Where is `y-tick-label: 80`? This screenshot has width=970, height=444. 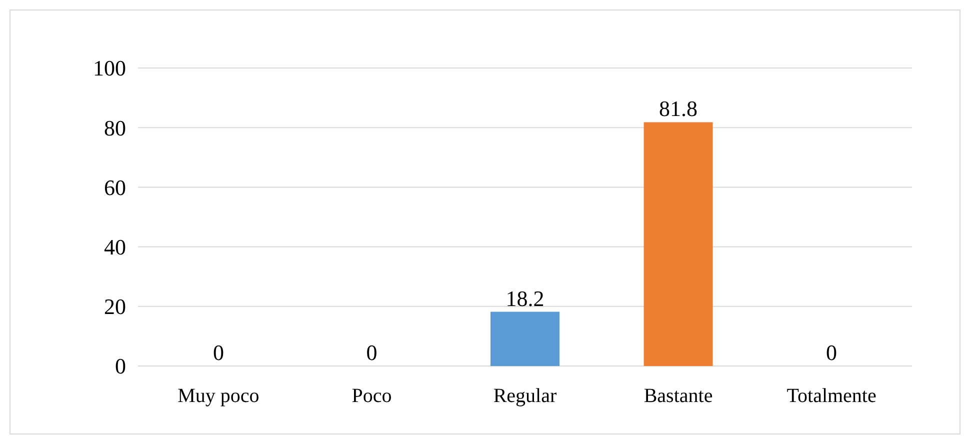 y-tick-label: 80 is located at coordinates (115, 127).